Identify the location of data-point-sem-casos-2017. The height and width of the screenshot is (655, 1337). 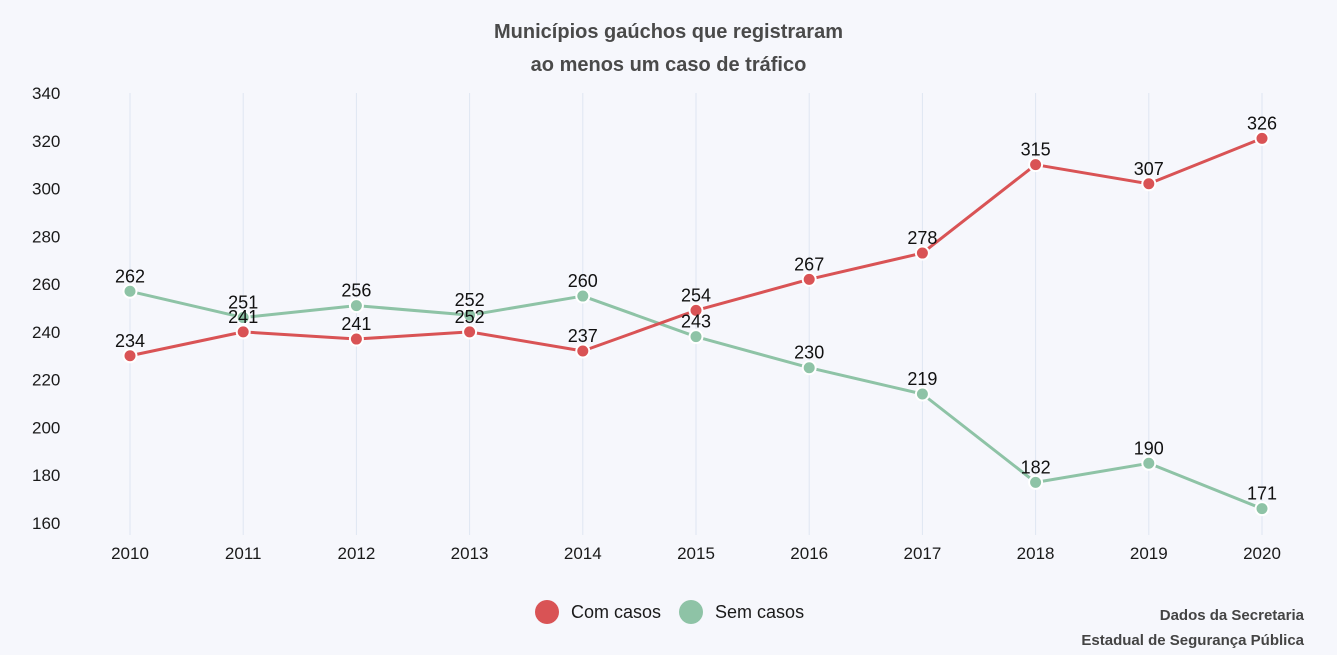
(922, 394).